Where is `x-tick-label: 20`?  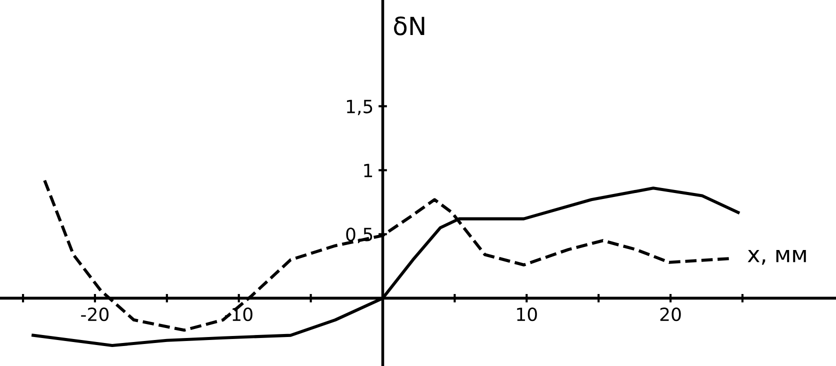 x-tick-label: 20 is located at coordinates (670, 315).